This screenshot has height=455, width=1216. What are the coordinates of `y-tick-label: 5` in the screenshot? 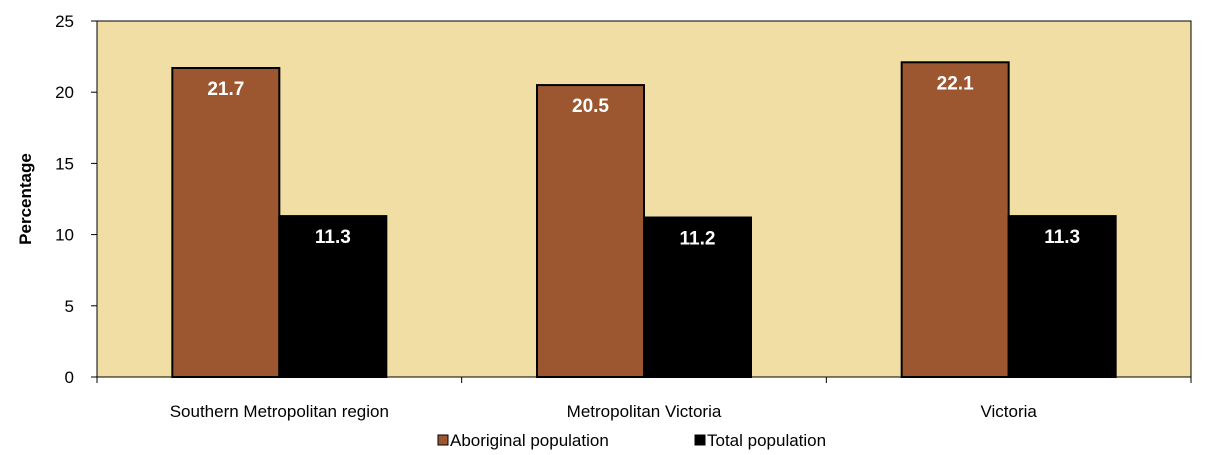 It's located at (69, 306).